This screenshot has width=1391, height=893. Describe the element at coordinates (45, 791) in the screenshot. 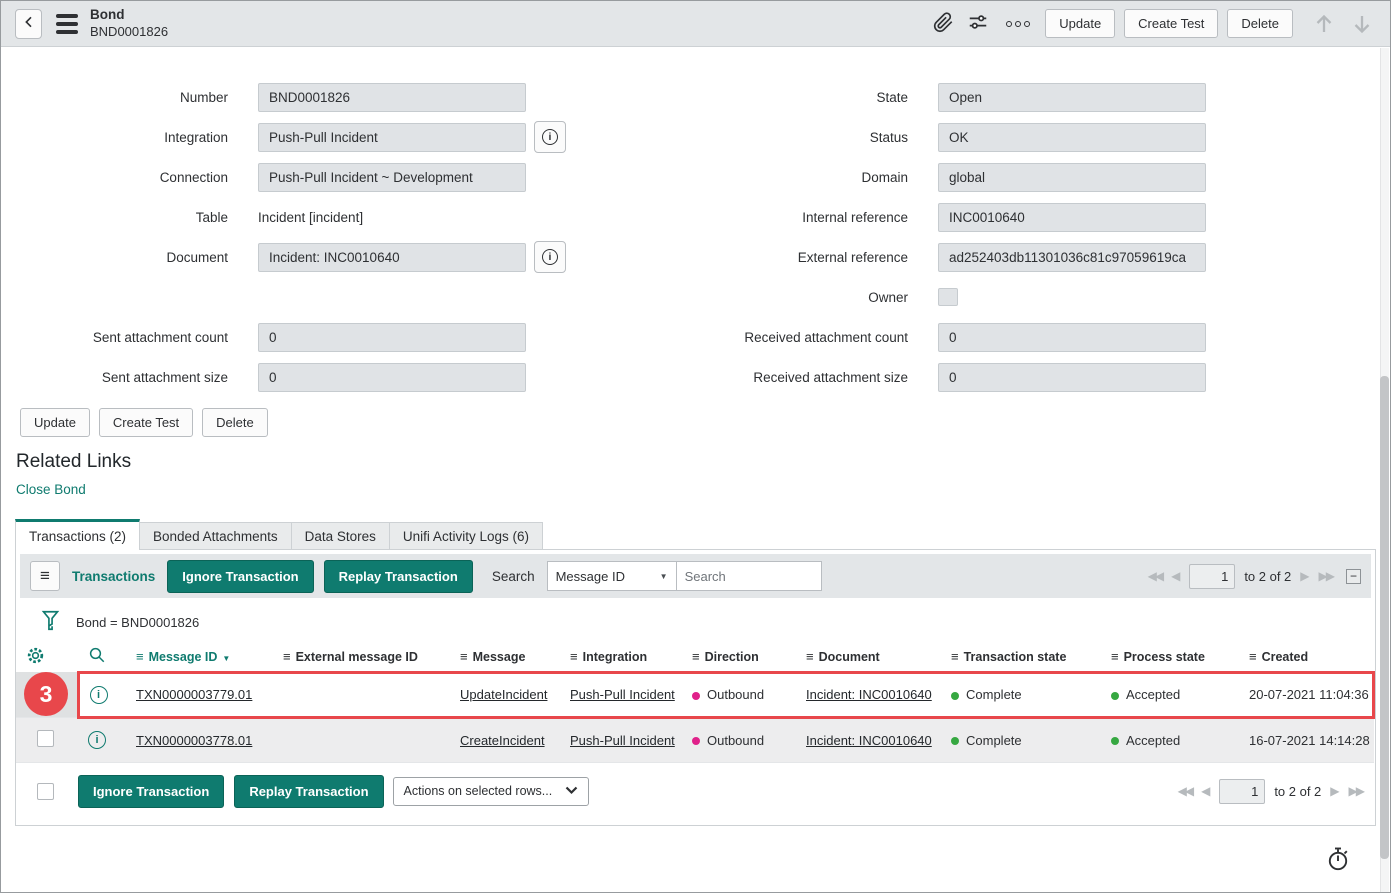

I see `select-all-checkbox` at that location.